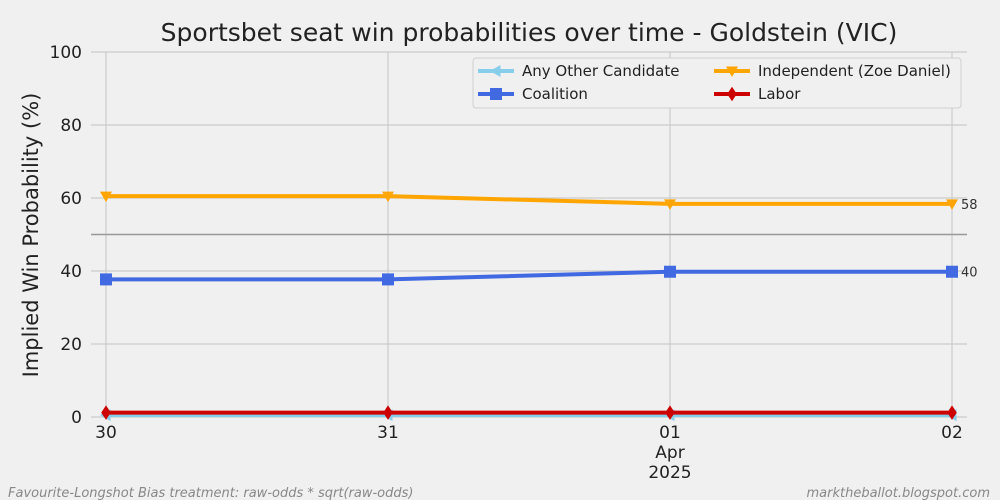  What do you see at coordinates (898, 493) in the screenshot?
I see `footer-right: marktheballot.blogspot.com` at bounding box center [898, 493].